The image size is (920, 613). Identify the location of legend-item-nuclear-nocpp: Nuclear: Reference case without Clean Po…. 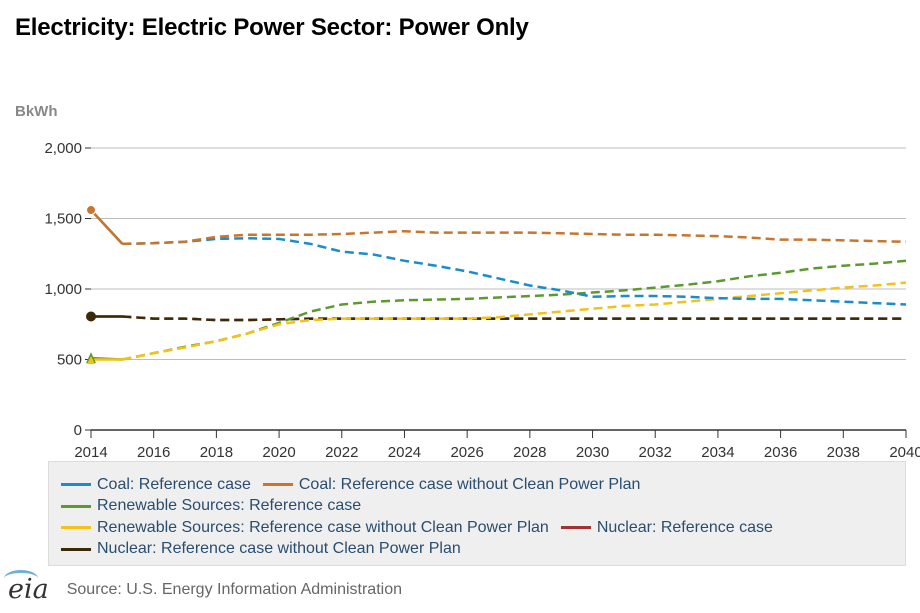
(261, 549).